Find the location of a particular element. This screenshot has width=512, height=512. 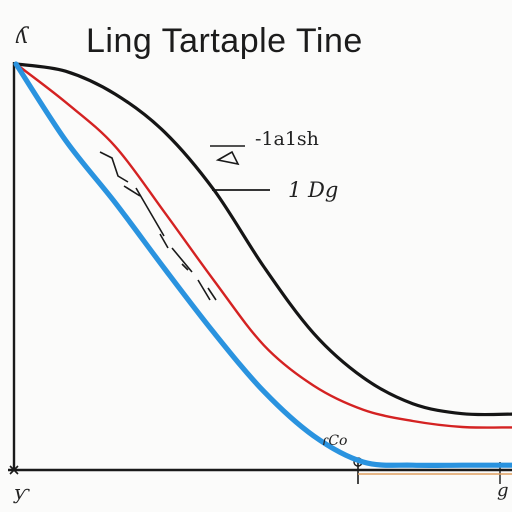

annotation-2: 1 Dg is located at coordinates (313, 190).